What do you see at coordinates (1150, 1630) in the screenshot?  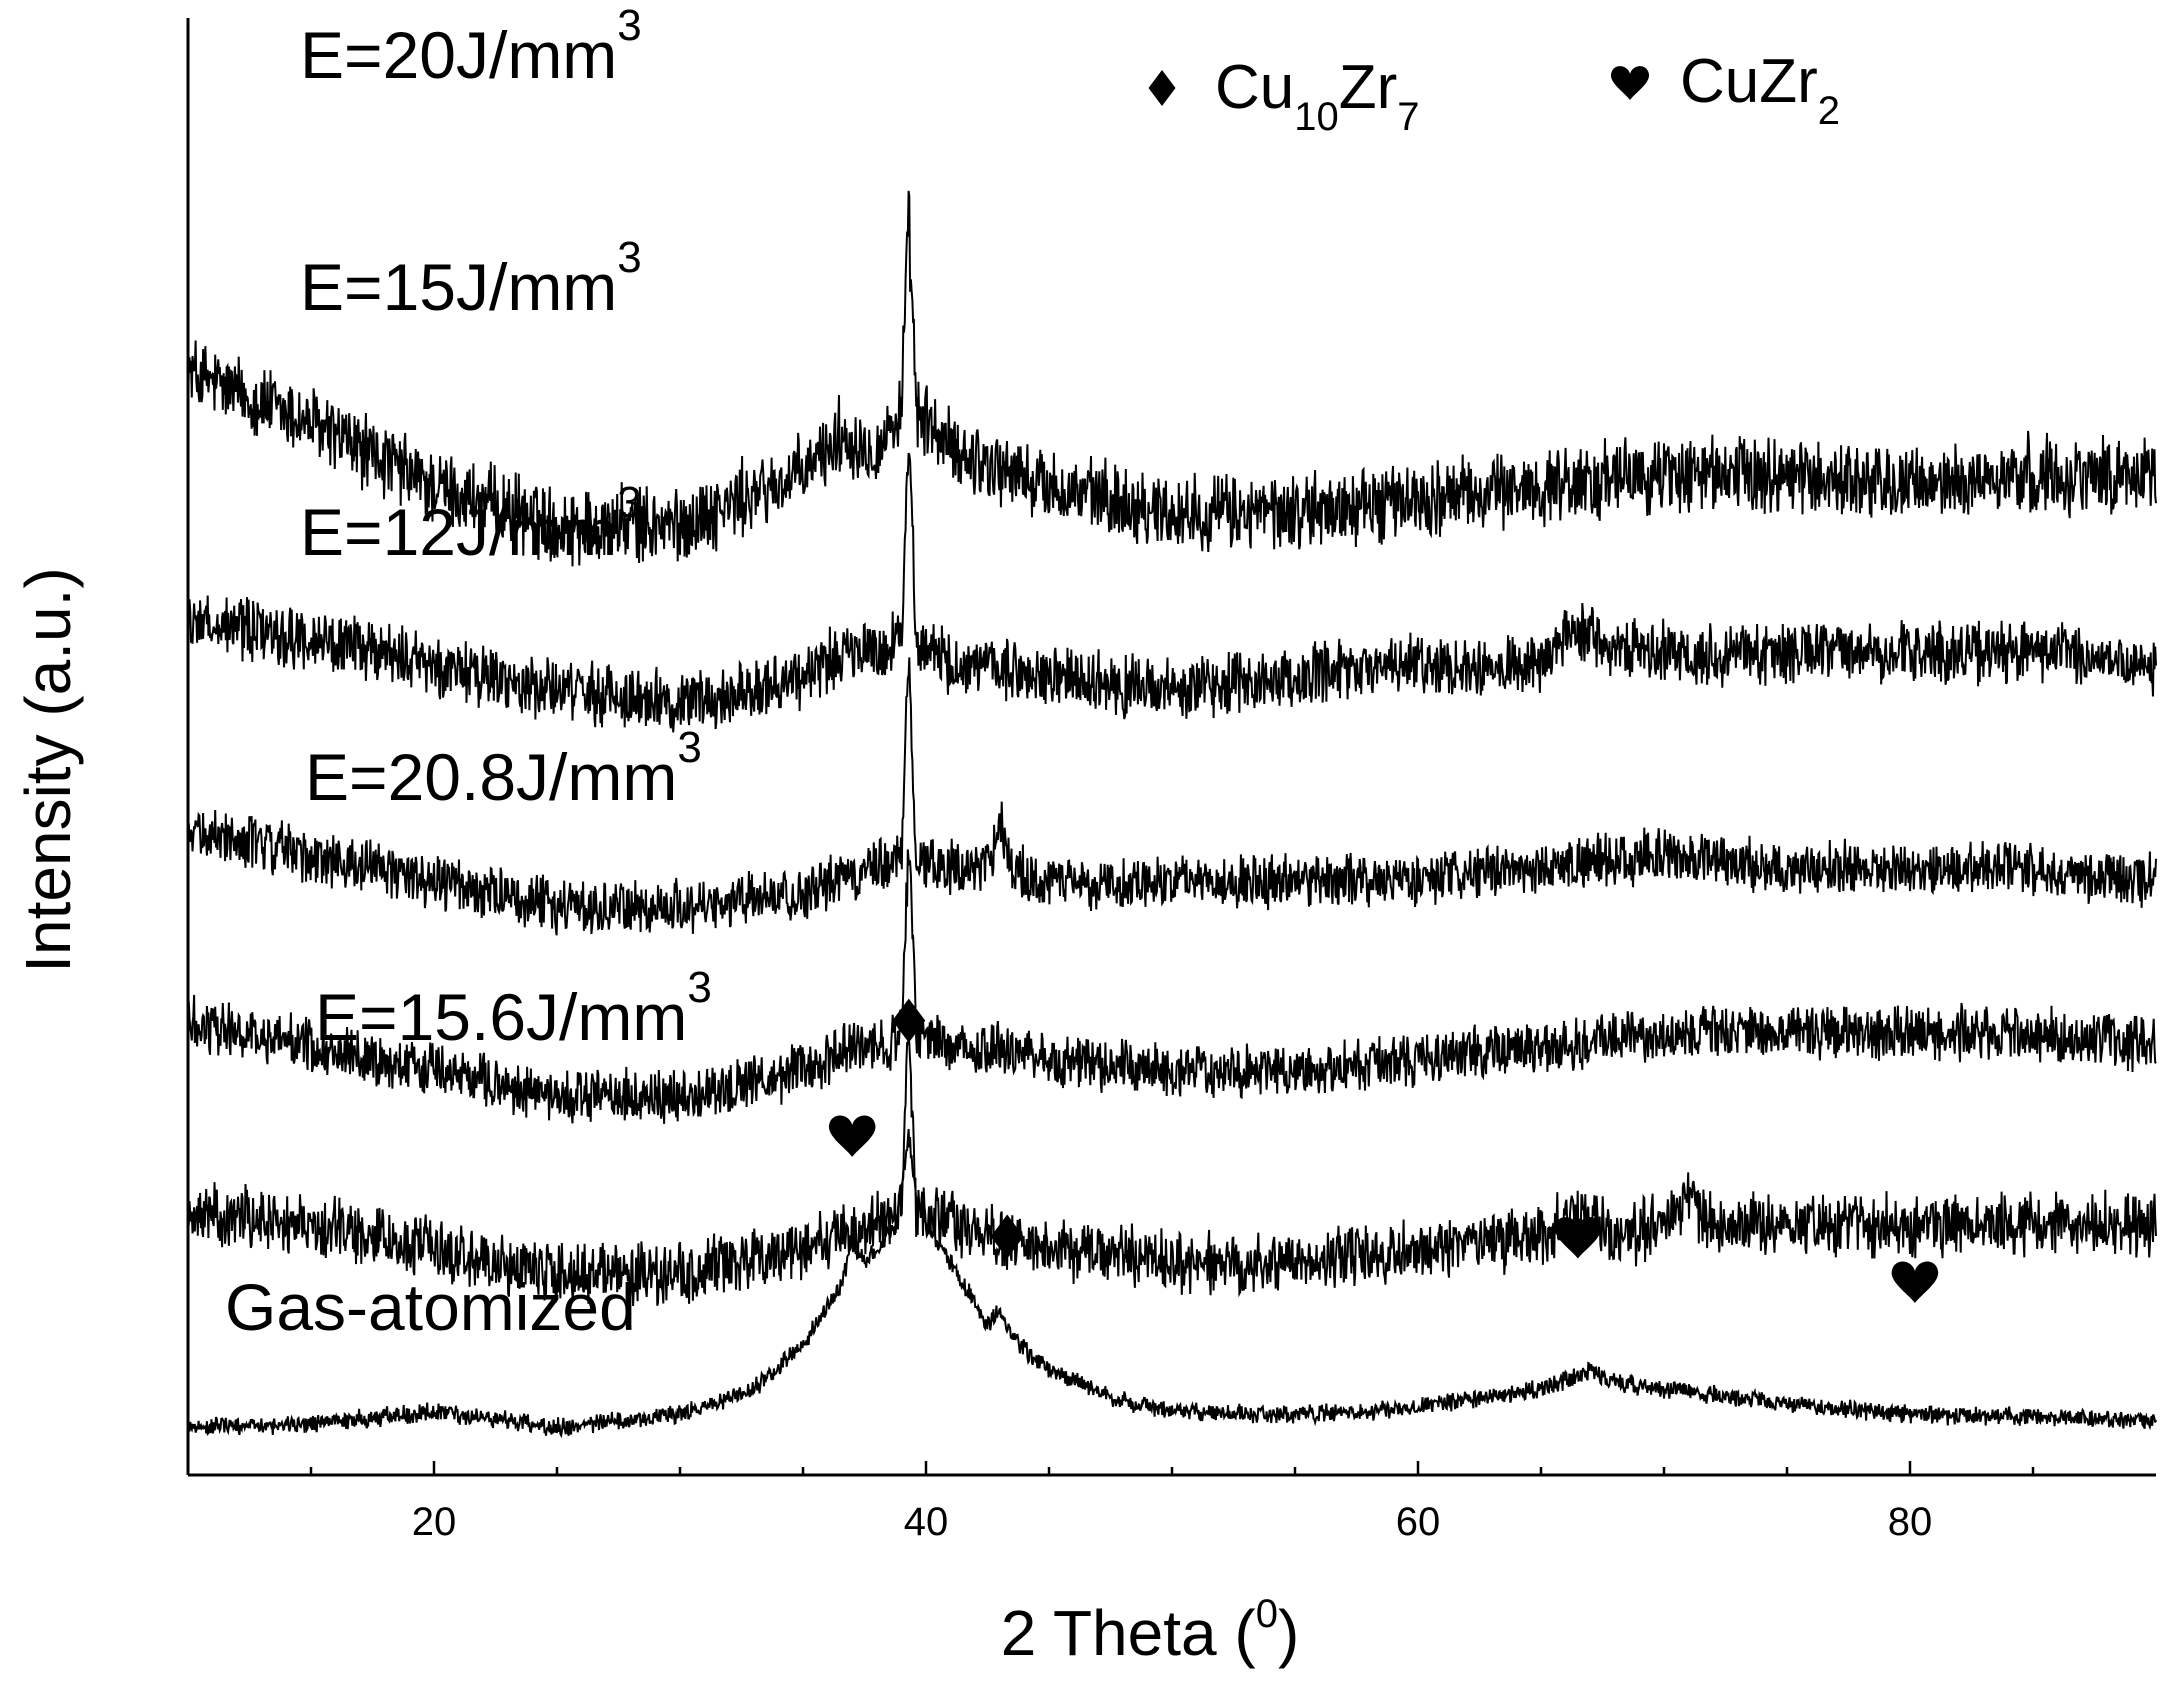 I see `x-axis-label: 2 Theta (0)` at bounding box center [1150, 1630].